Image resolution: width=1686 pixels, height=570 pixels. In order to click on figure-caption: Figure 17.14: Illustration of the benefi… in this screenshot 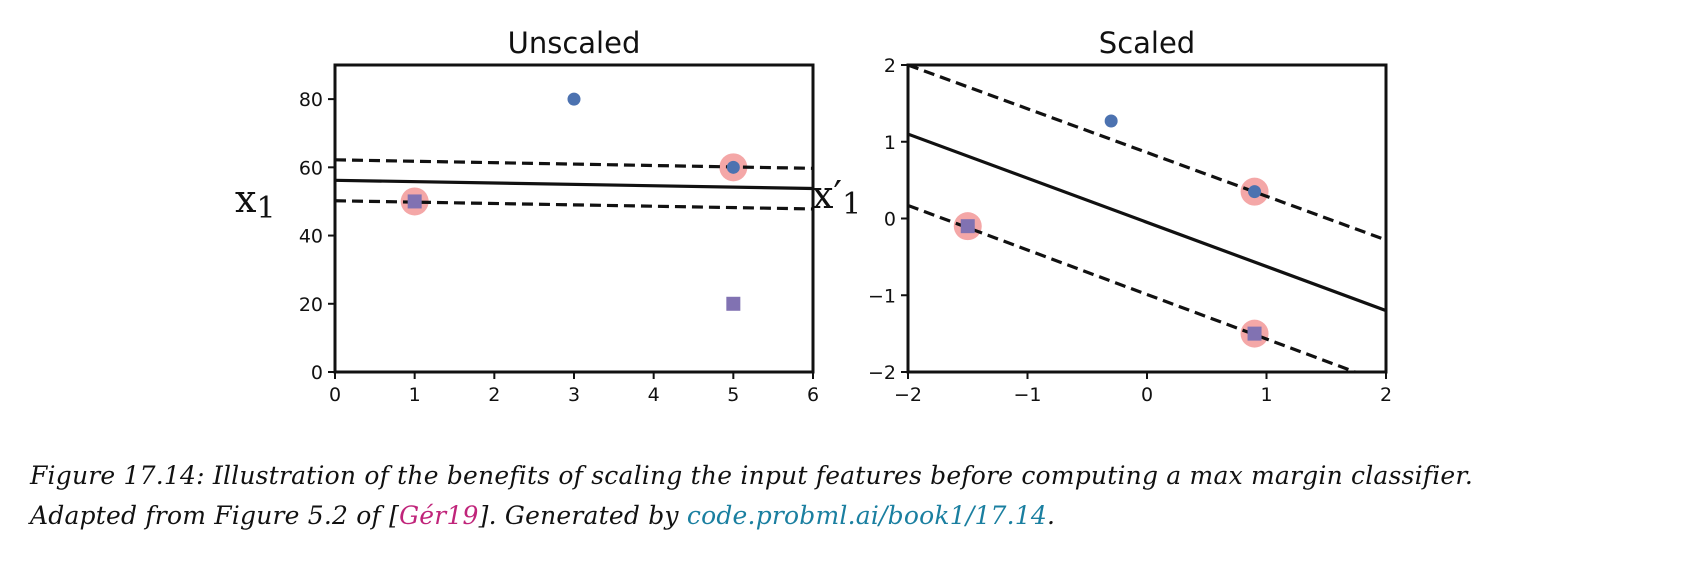, I will do `click(850, 496)`.